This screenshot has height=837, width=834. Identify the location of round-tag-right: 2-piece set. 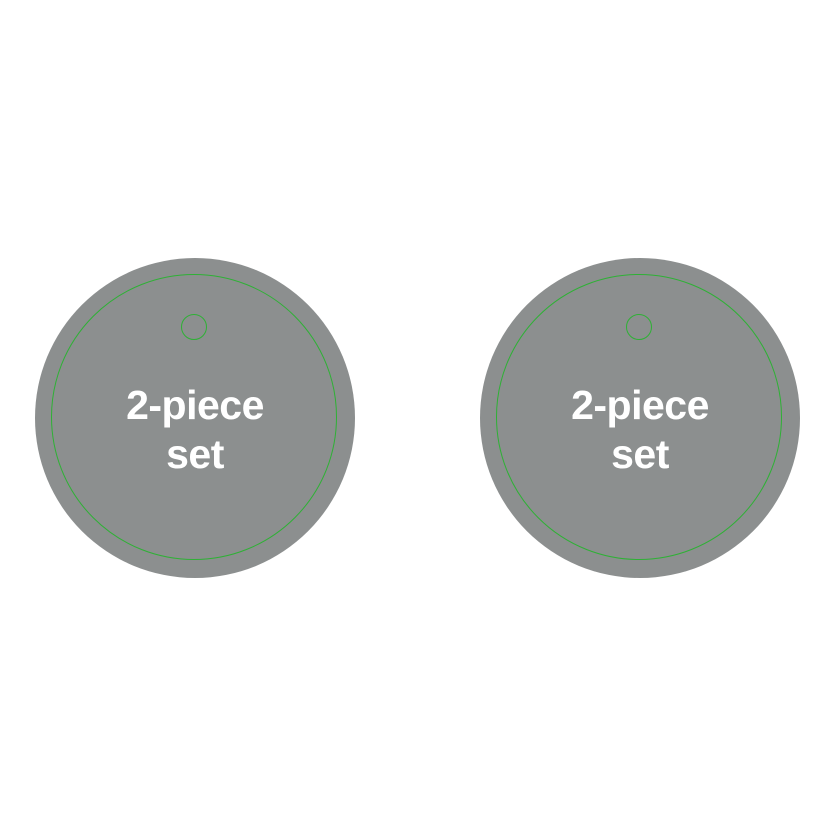
(640, 418).